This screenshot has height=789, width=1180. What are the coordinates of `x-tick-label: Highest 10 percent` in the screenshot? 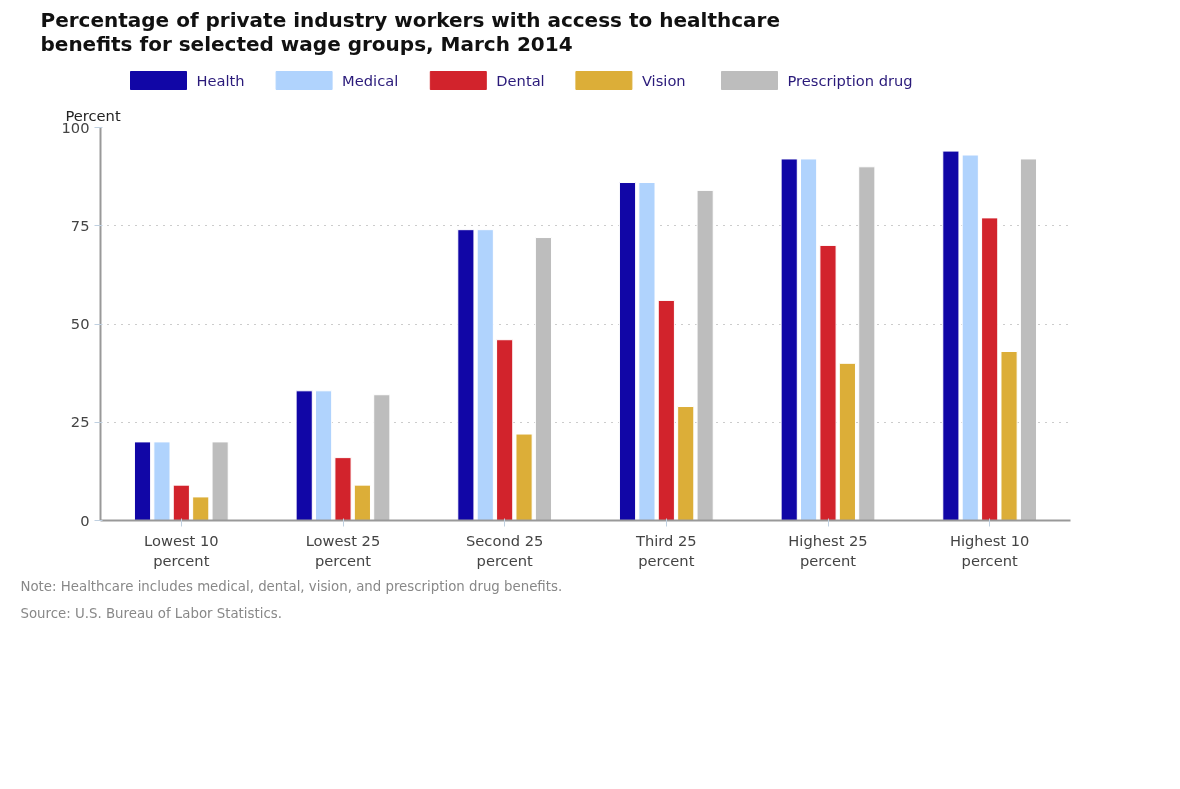 It's located at (989, 550).